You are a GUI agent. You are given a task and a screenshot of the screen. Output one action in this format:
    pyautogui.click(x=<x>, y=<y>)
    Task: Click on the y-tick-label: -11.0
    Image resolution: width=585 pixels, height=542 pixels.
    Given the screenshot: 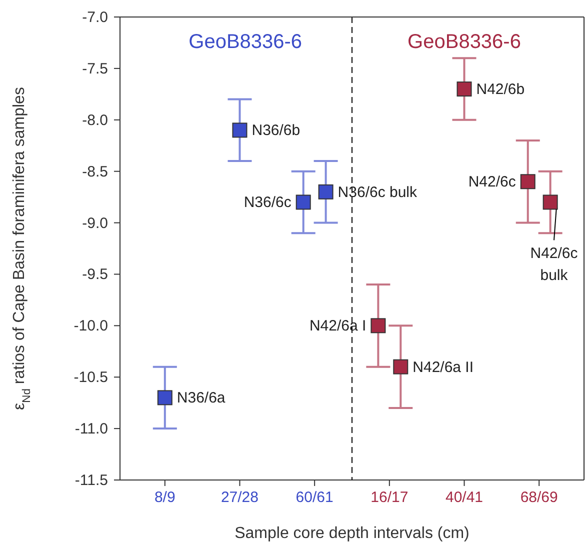 What is the action you would take?
    pyautogui.click(x=91, y=429)
    